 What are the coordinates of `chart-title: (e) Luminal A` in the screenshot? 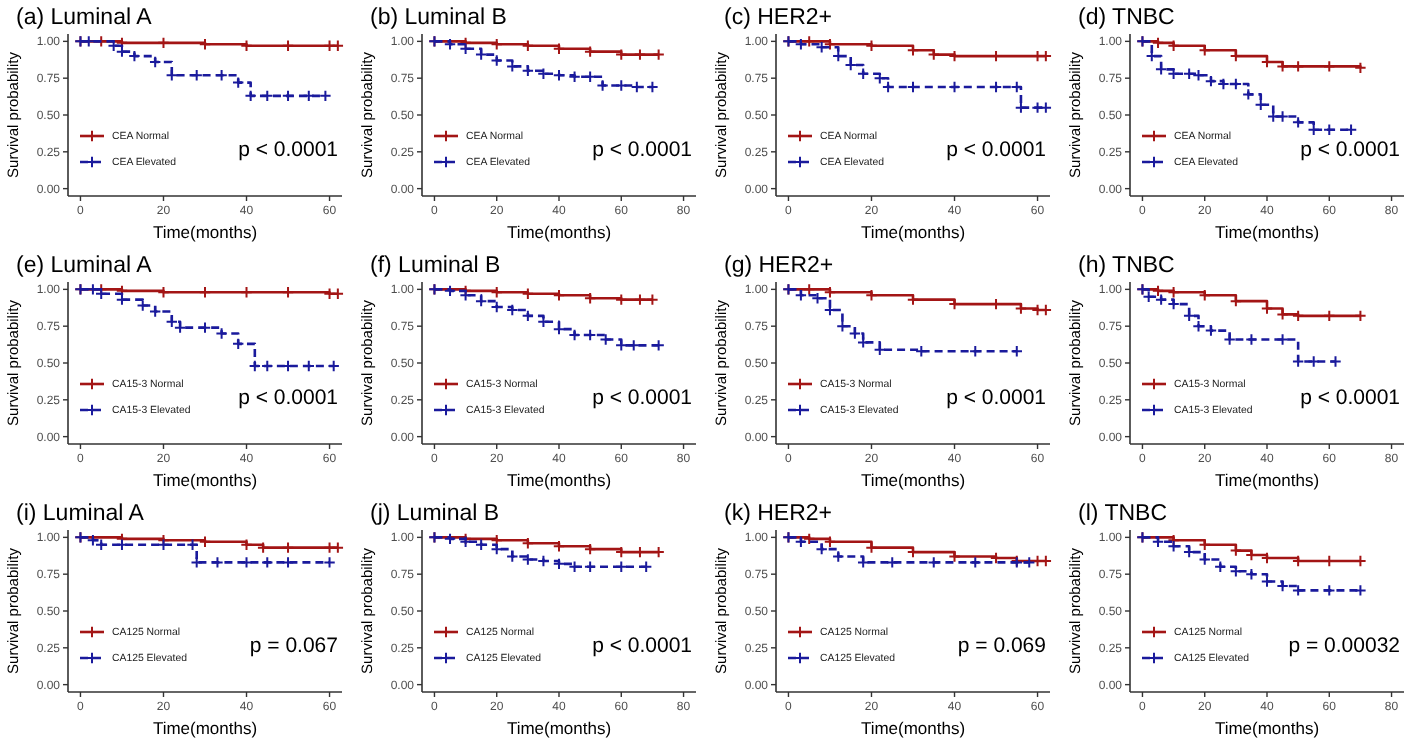 It's located at (84, 266).